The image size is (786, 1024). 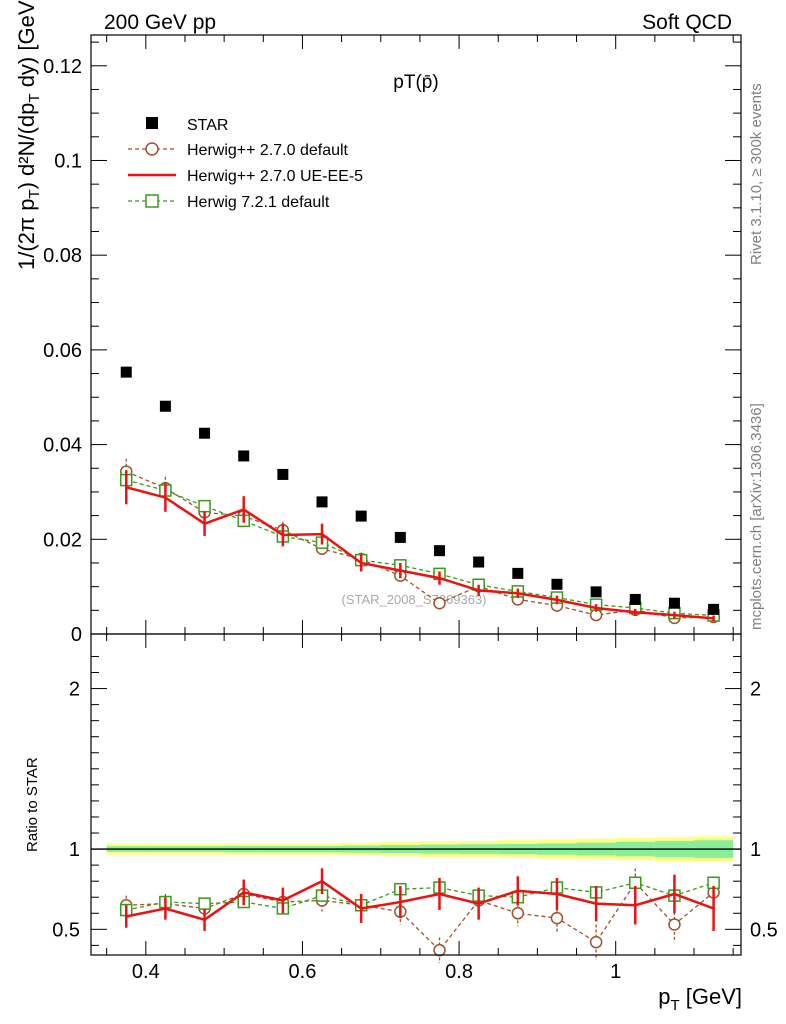 What do you see at coordinates (74, 690) in the screenshot?
I see `ratio-y-tick-label-left: 2` at bounding box center [74, 690].